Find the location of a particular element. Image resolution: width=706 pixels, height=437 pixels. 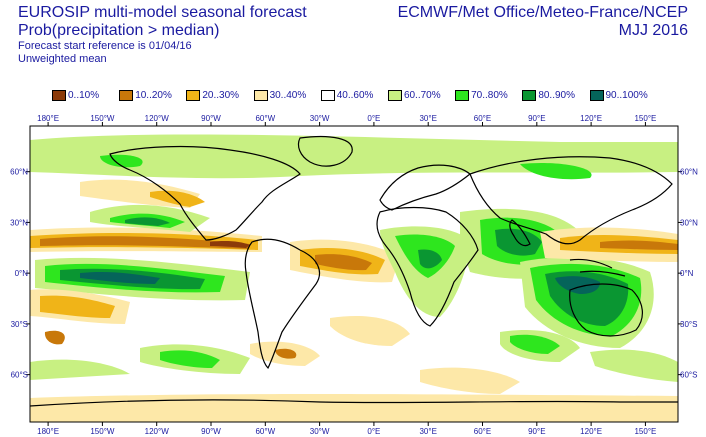

legend-item: 80..90% is located at coordinates (555, 95).